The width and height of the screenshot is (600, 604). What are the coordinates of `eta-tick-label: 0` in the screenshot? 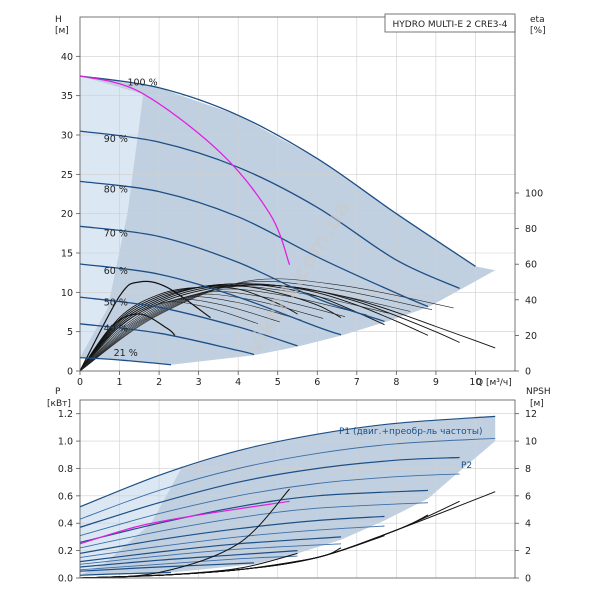 It's located at (528, 372).